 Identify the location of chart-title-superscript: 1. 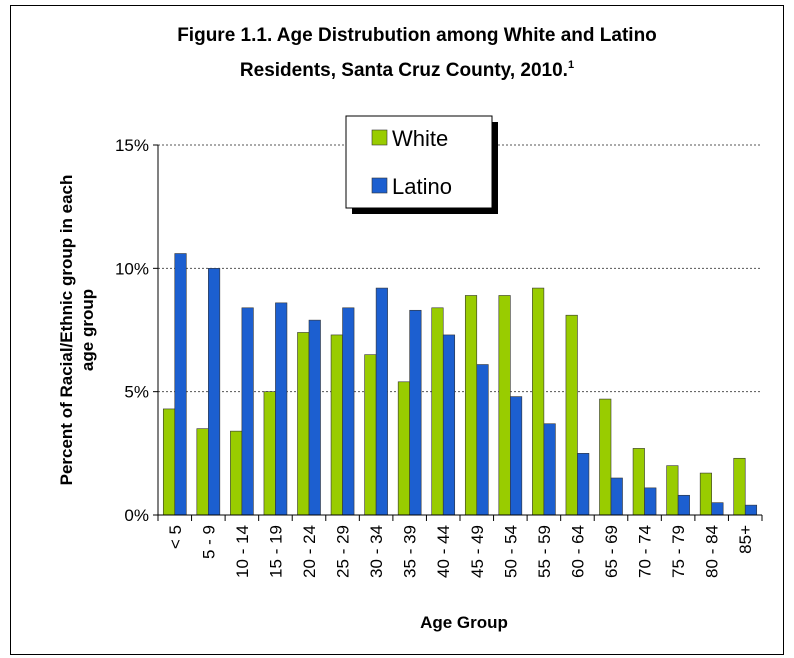
(571, 65).